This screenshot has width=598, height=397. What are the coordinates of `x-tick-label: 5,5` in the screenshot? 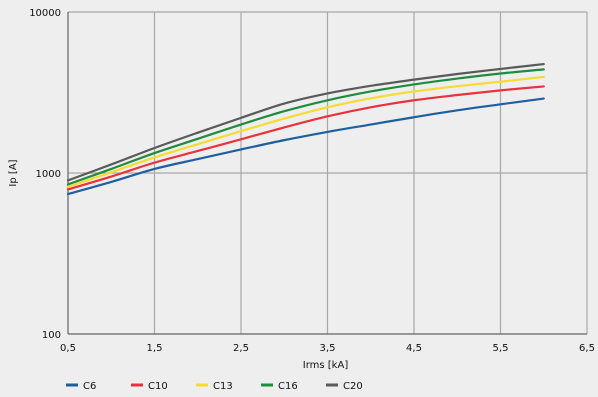 It's located at (501, 348).